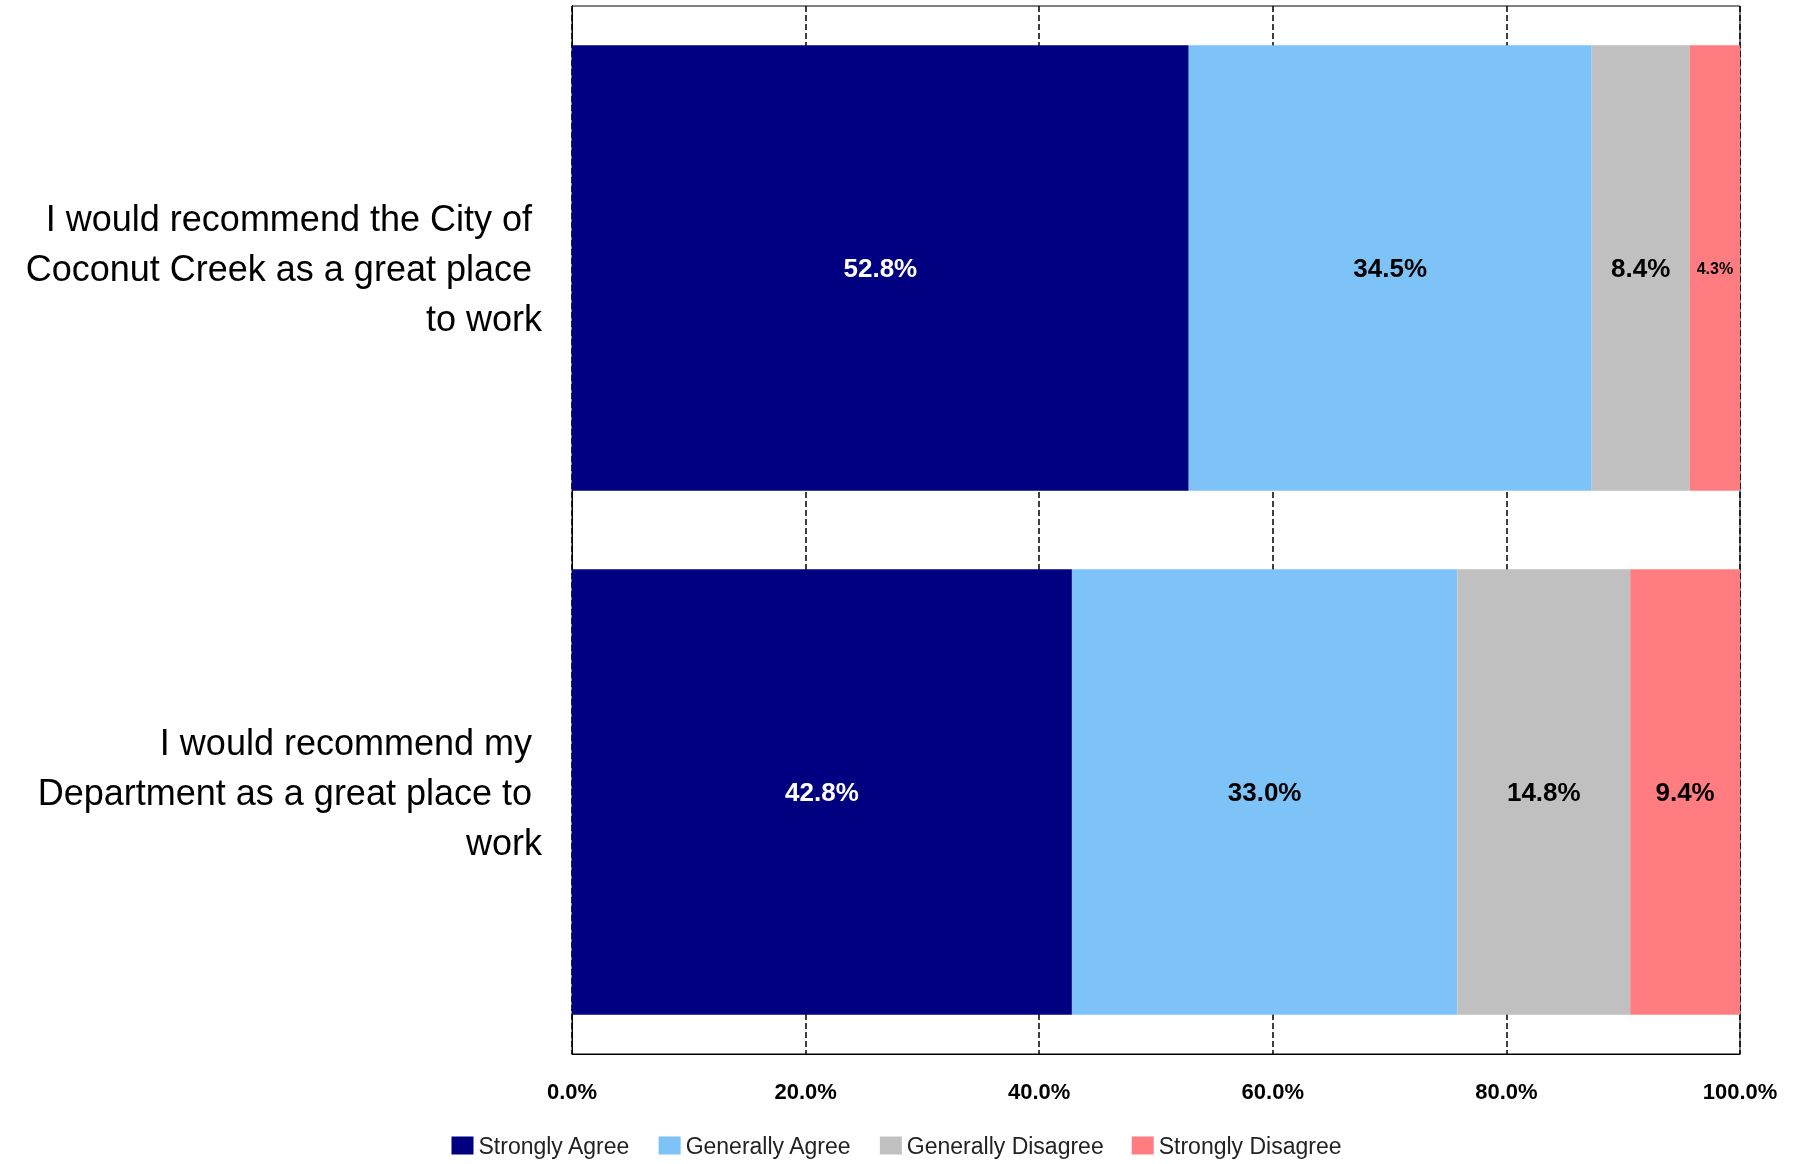  I want to click on legend-label: Strongly Disagree, so click(1250, 1145).